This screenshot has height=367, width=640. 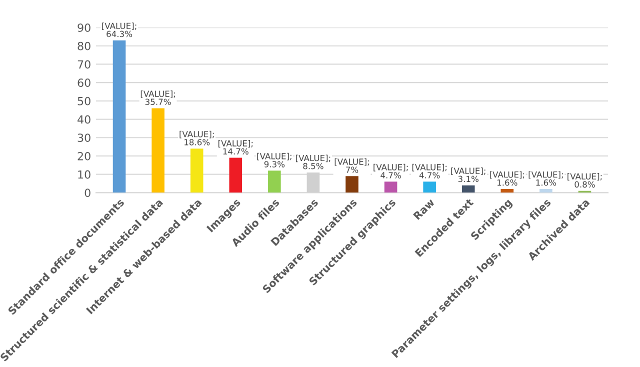 What do you see at coordinates (84, 64) in the screenshot?
I see `y-tick-label: 70` at bounding box center [84, 64].